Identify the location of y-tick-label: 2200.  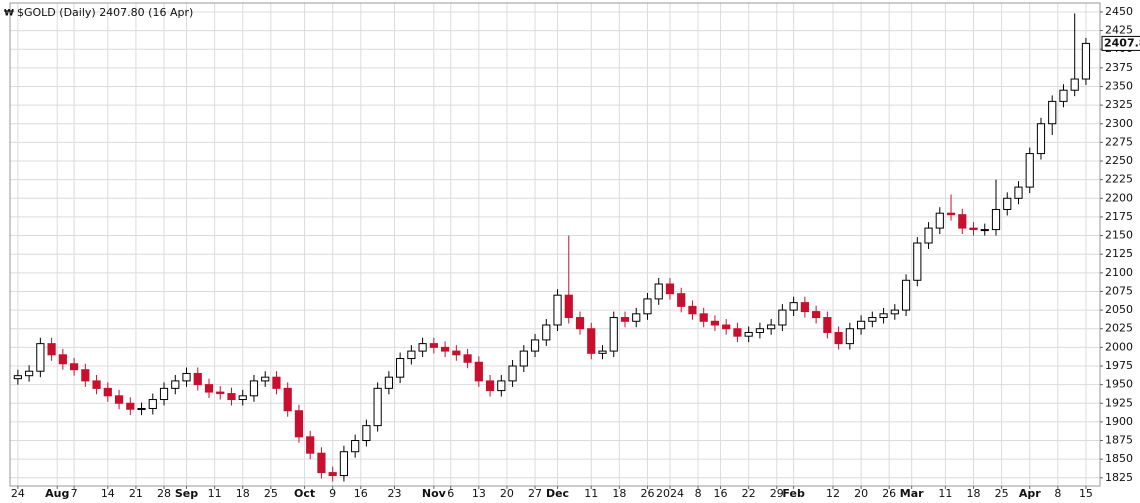
(1119, 197).